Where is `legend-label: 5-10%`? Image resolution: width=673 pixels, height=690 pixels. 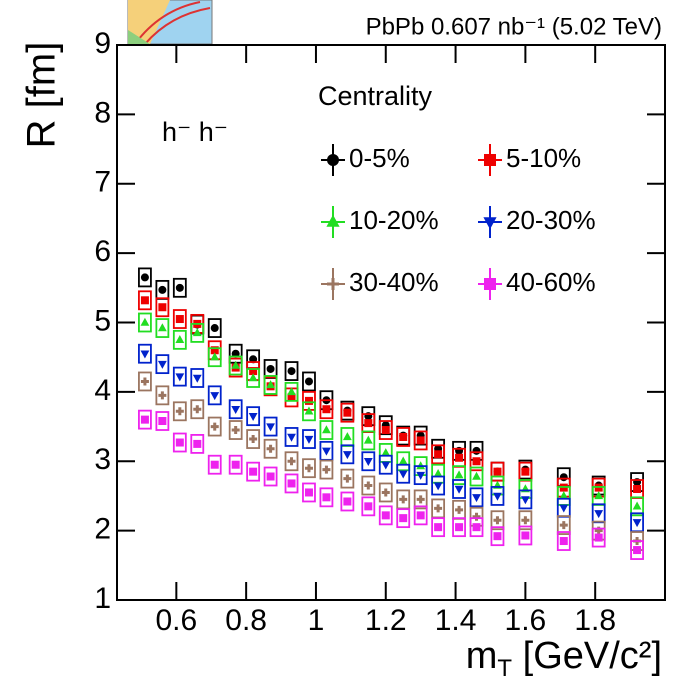 legend-label: 5-10% is located at coordinates (543, 158).